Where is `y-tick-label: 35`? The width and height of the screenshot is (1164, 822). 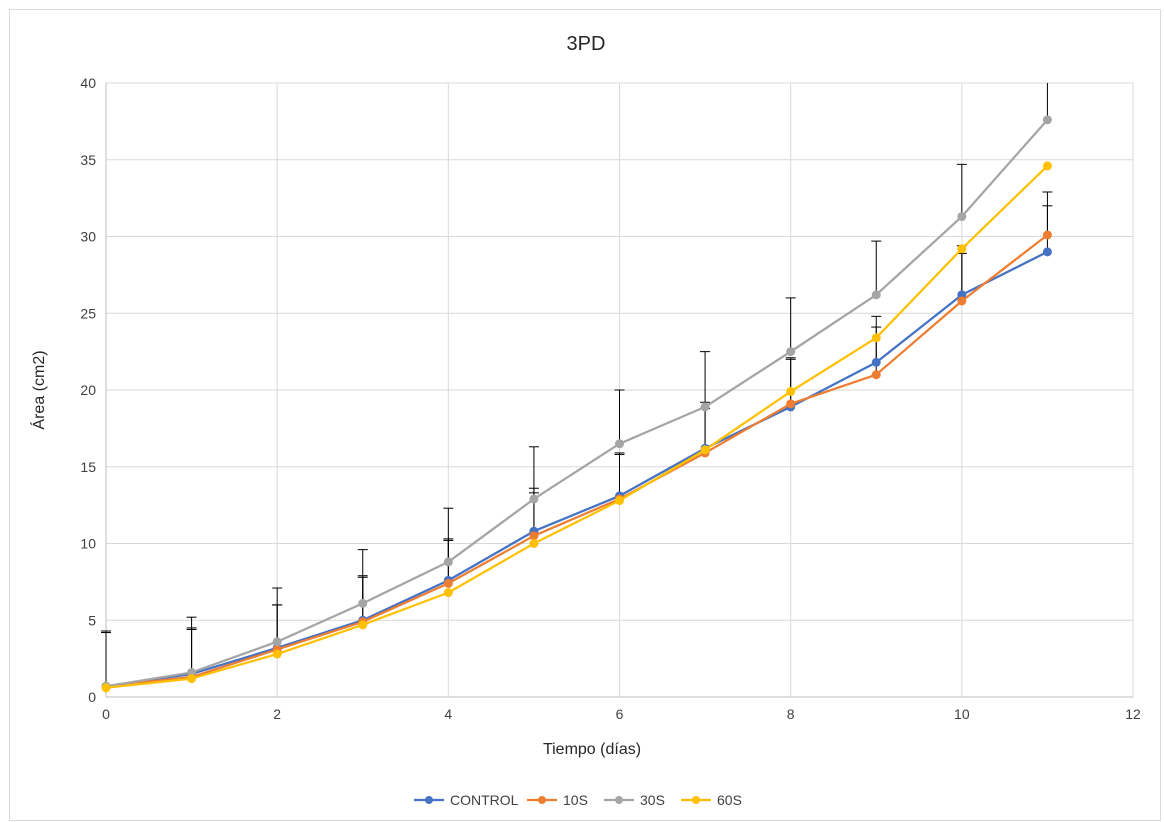
y-tick-label: 35 is located at coordinates (88, 160).